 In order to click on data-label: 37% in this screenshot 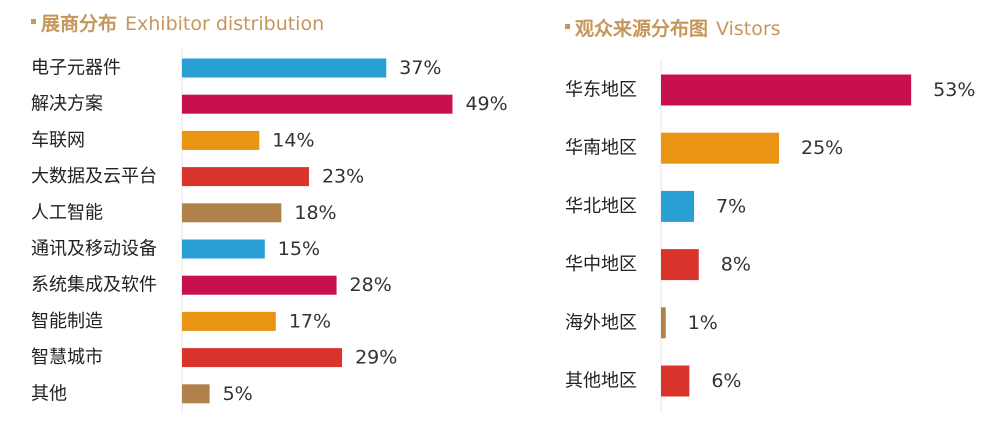, I will do `click(420, 68)`.